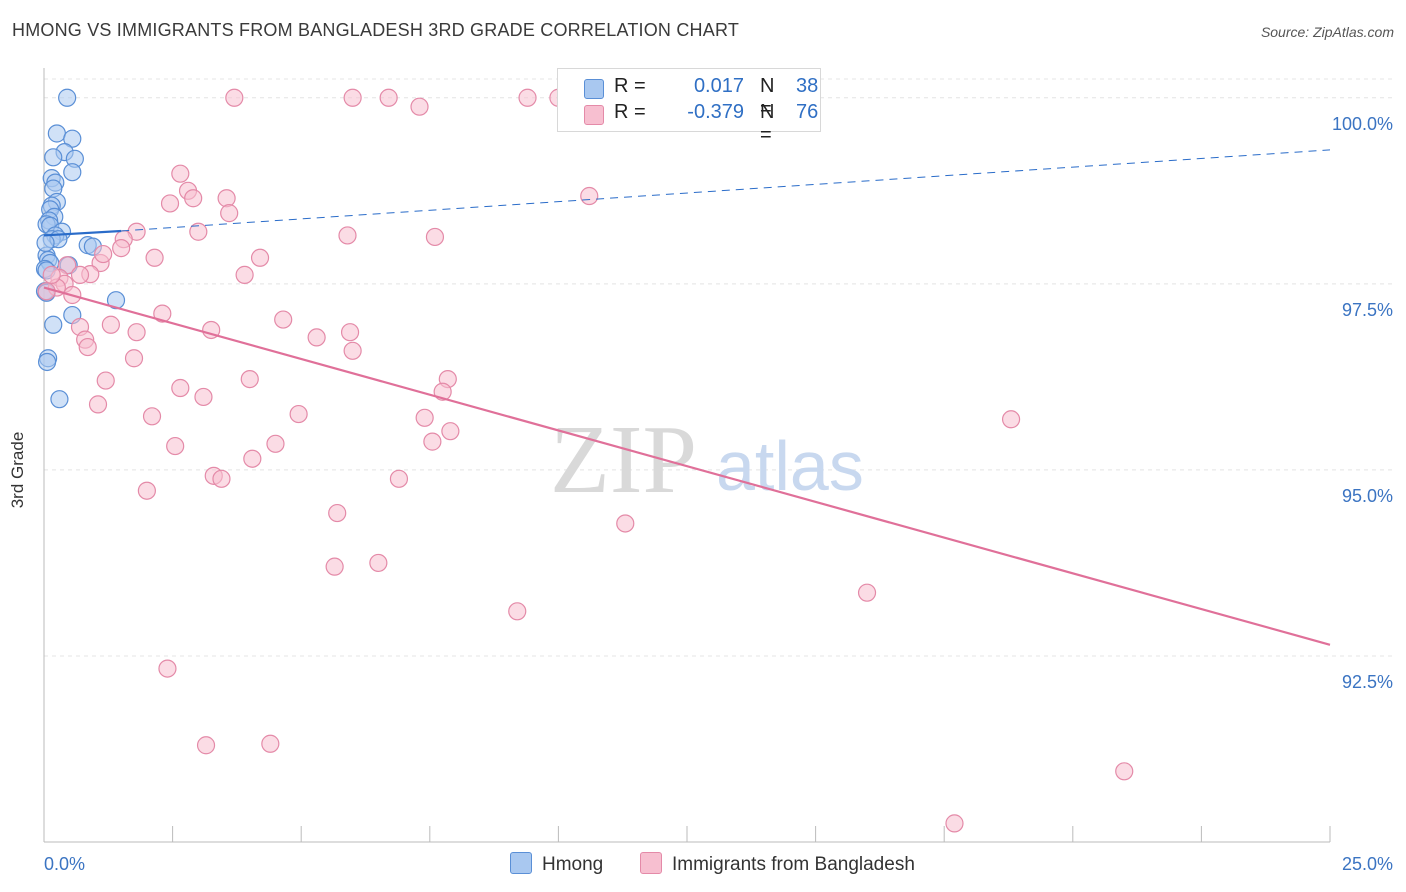  What do you see at coordinates (521, 863) in the screenshot?
I see `hmong-legend-swatch` at bounding box center [521, 863].